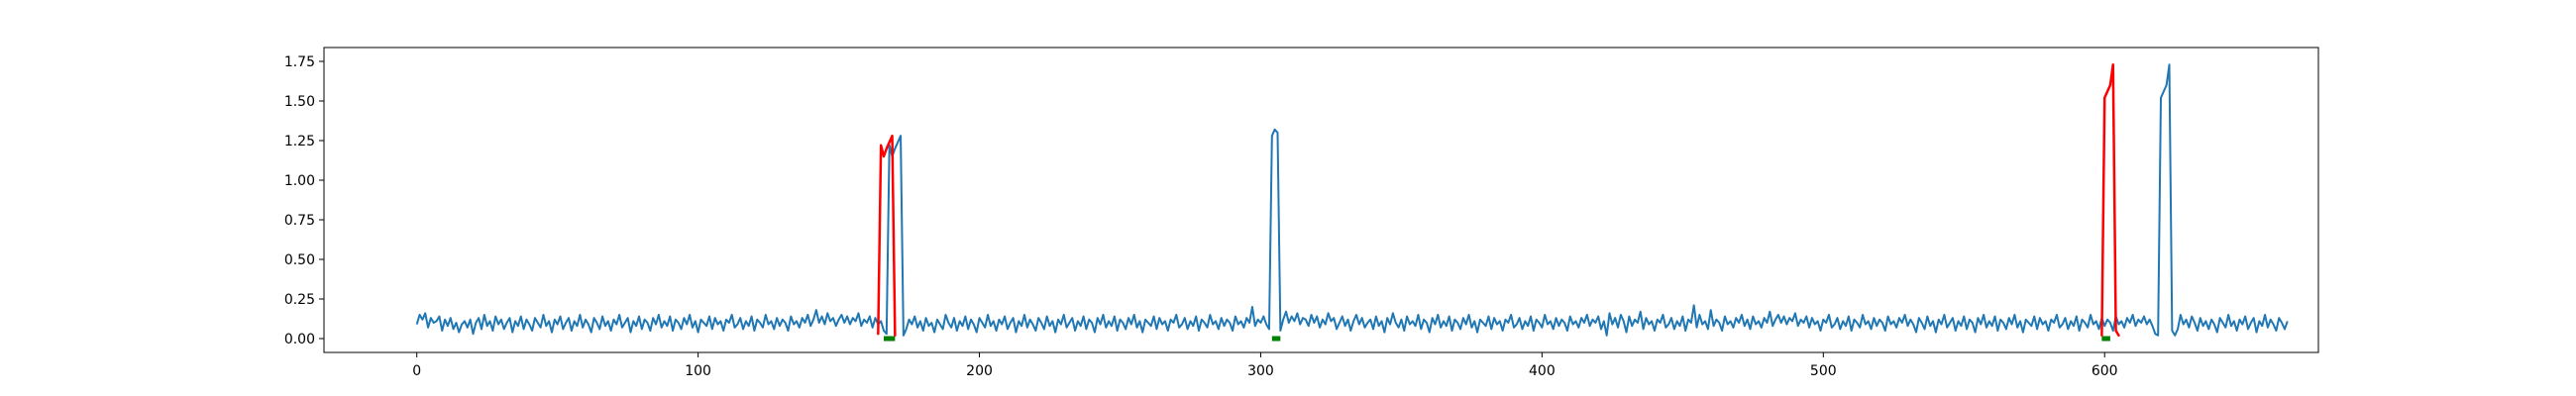 Image resolution: width=2576 pixels, height=396 pixels. I want to click on y-tick-label: 0.00, so click(299, 339).